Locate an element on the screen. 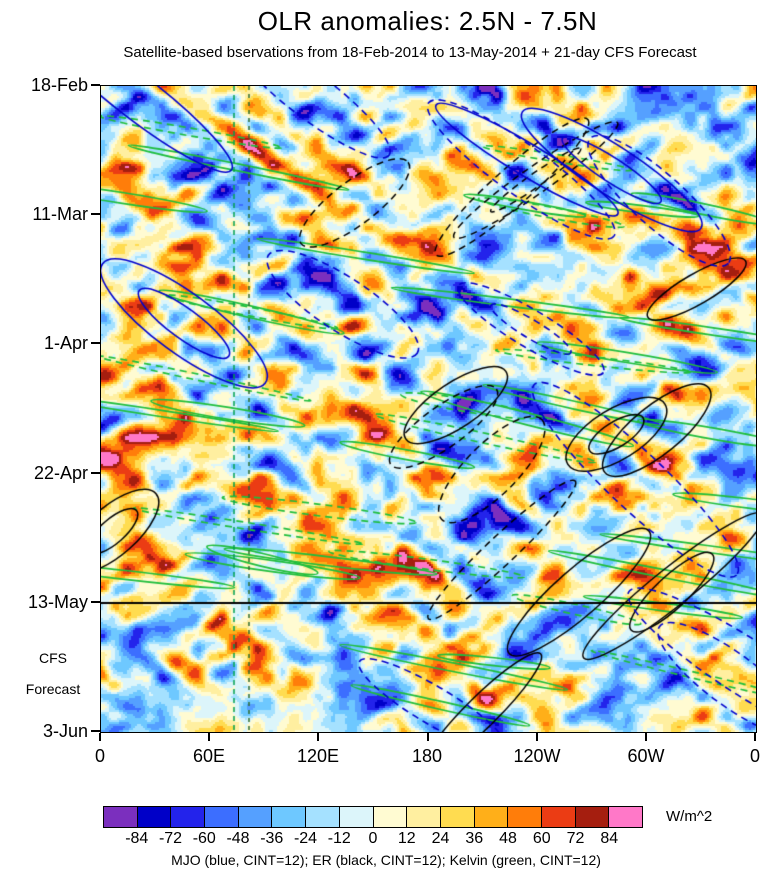  colorbar-tick-label: 48 is located at coordinates (508, 838).